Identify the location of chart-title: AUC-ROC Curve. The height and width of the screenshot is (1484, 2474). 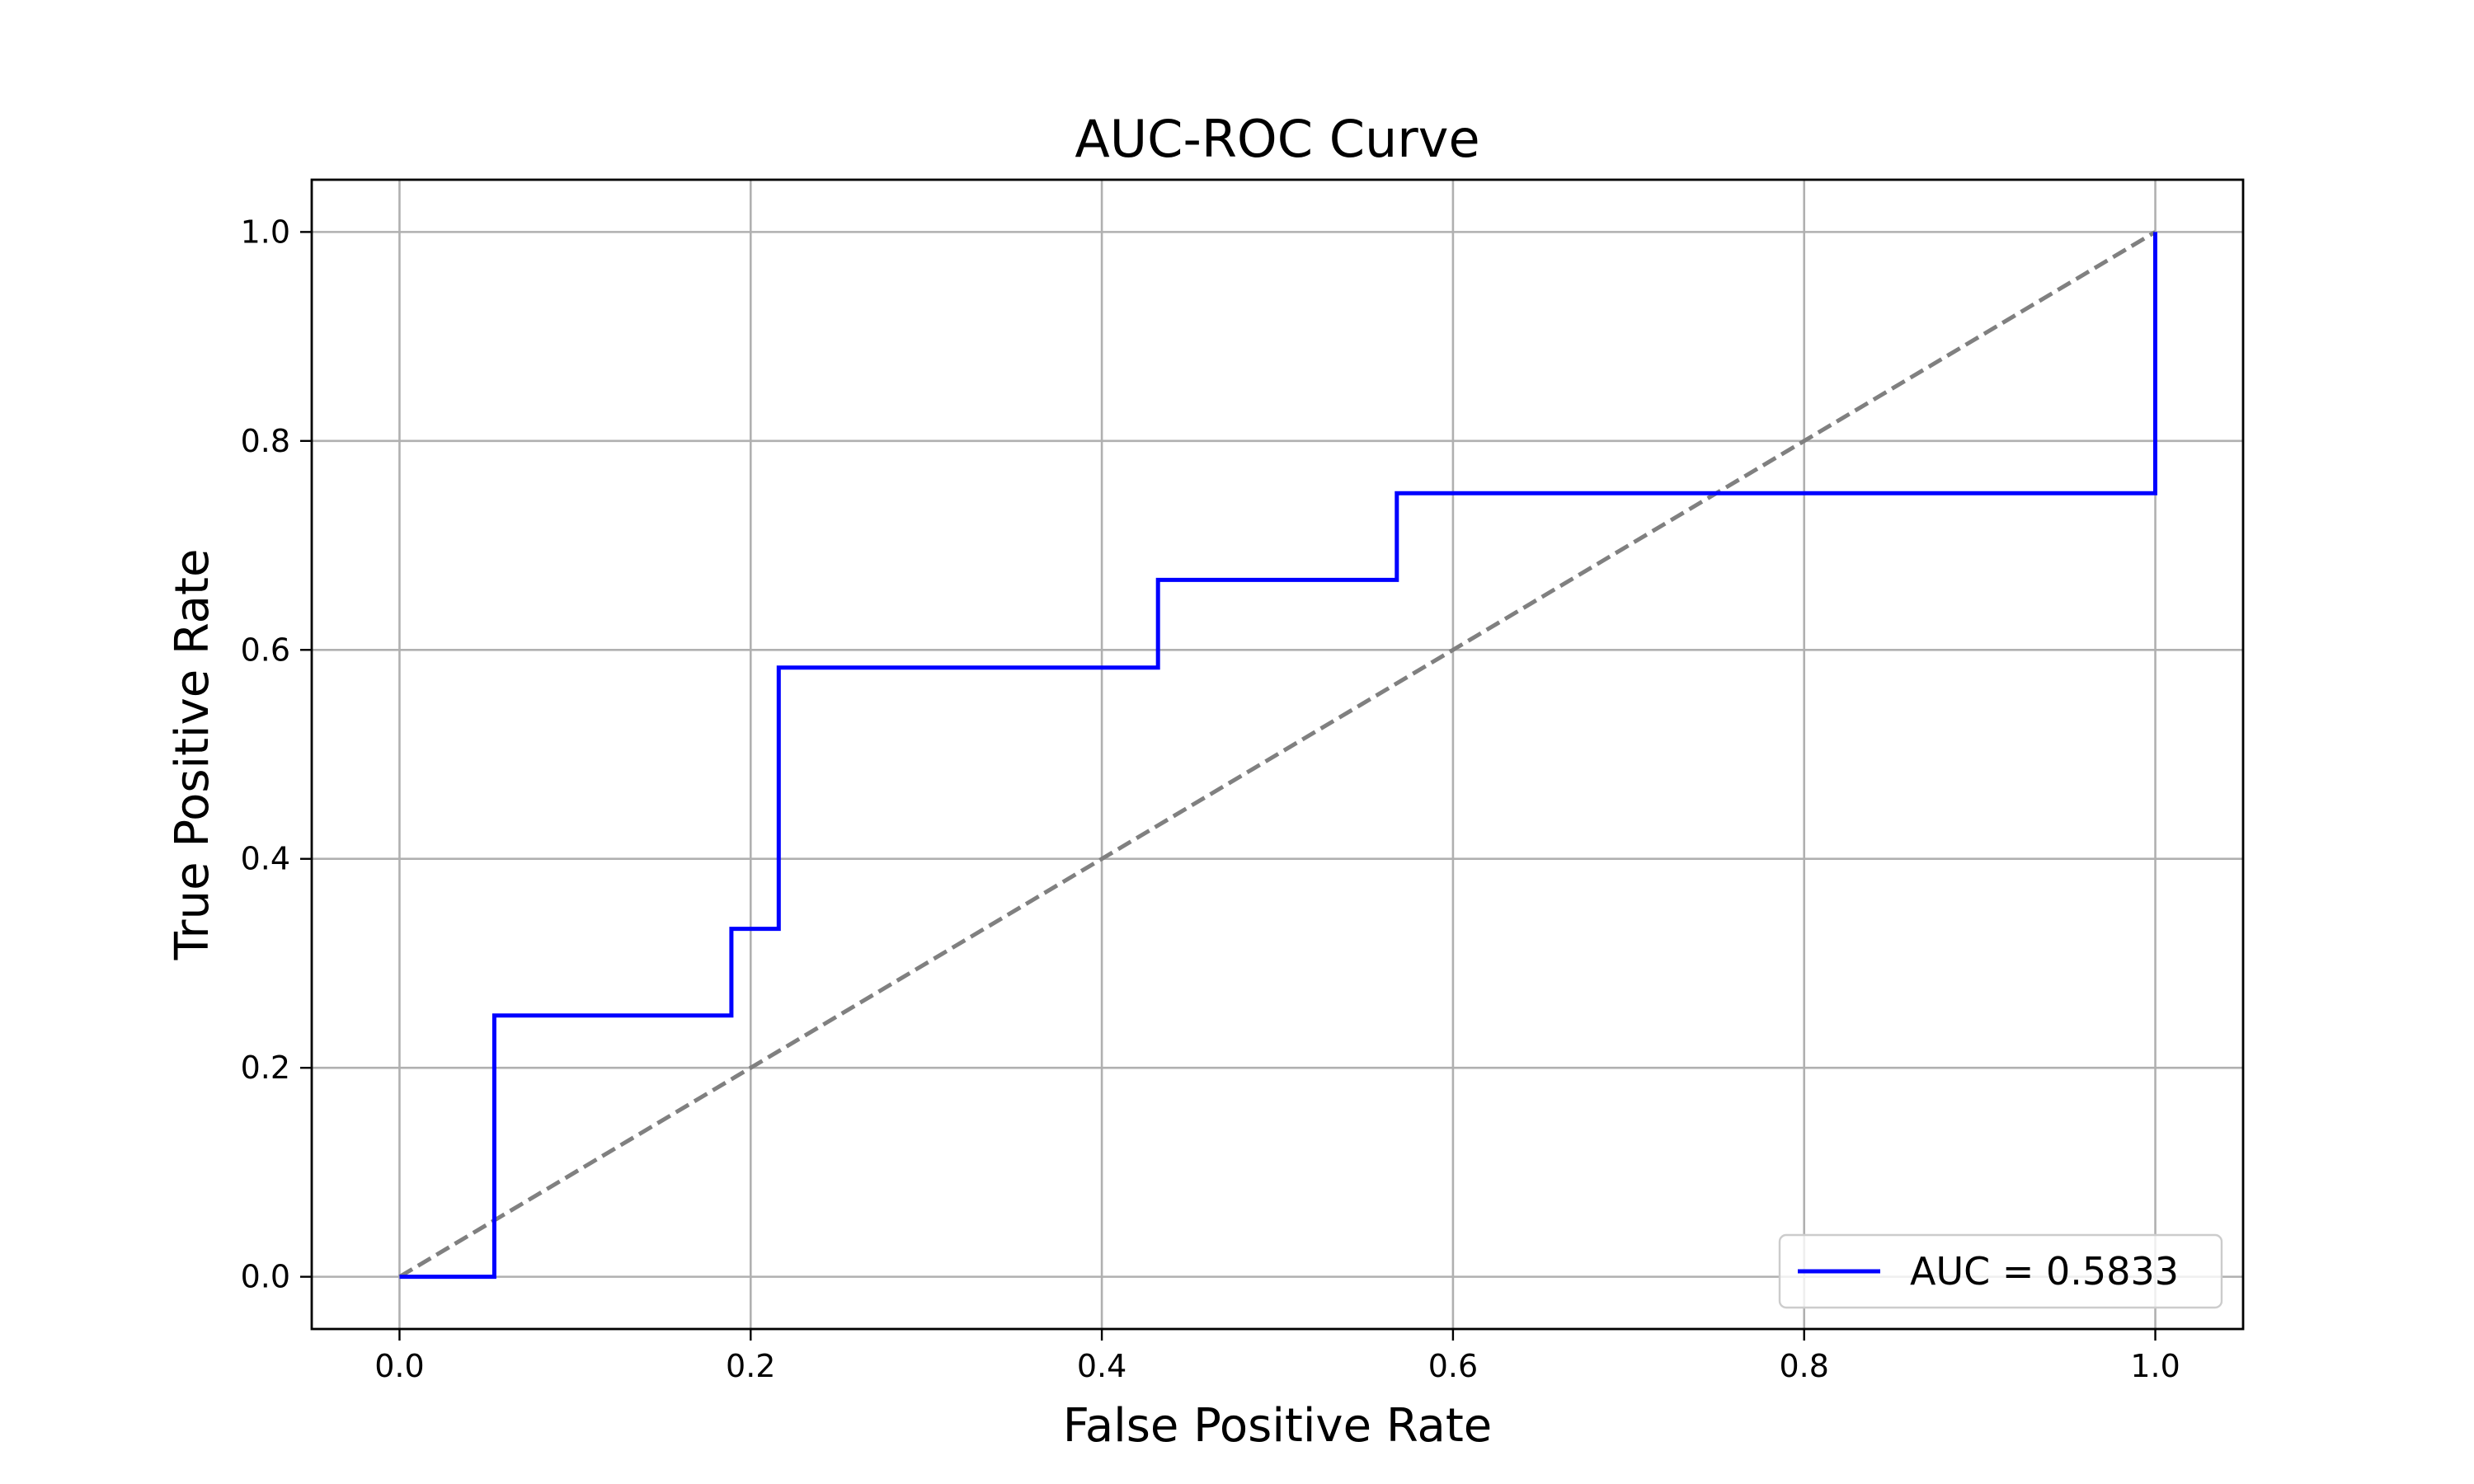
(1277, 139).